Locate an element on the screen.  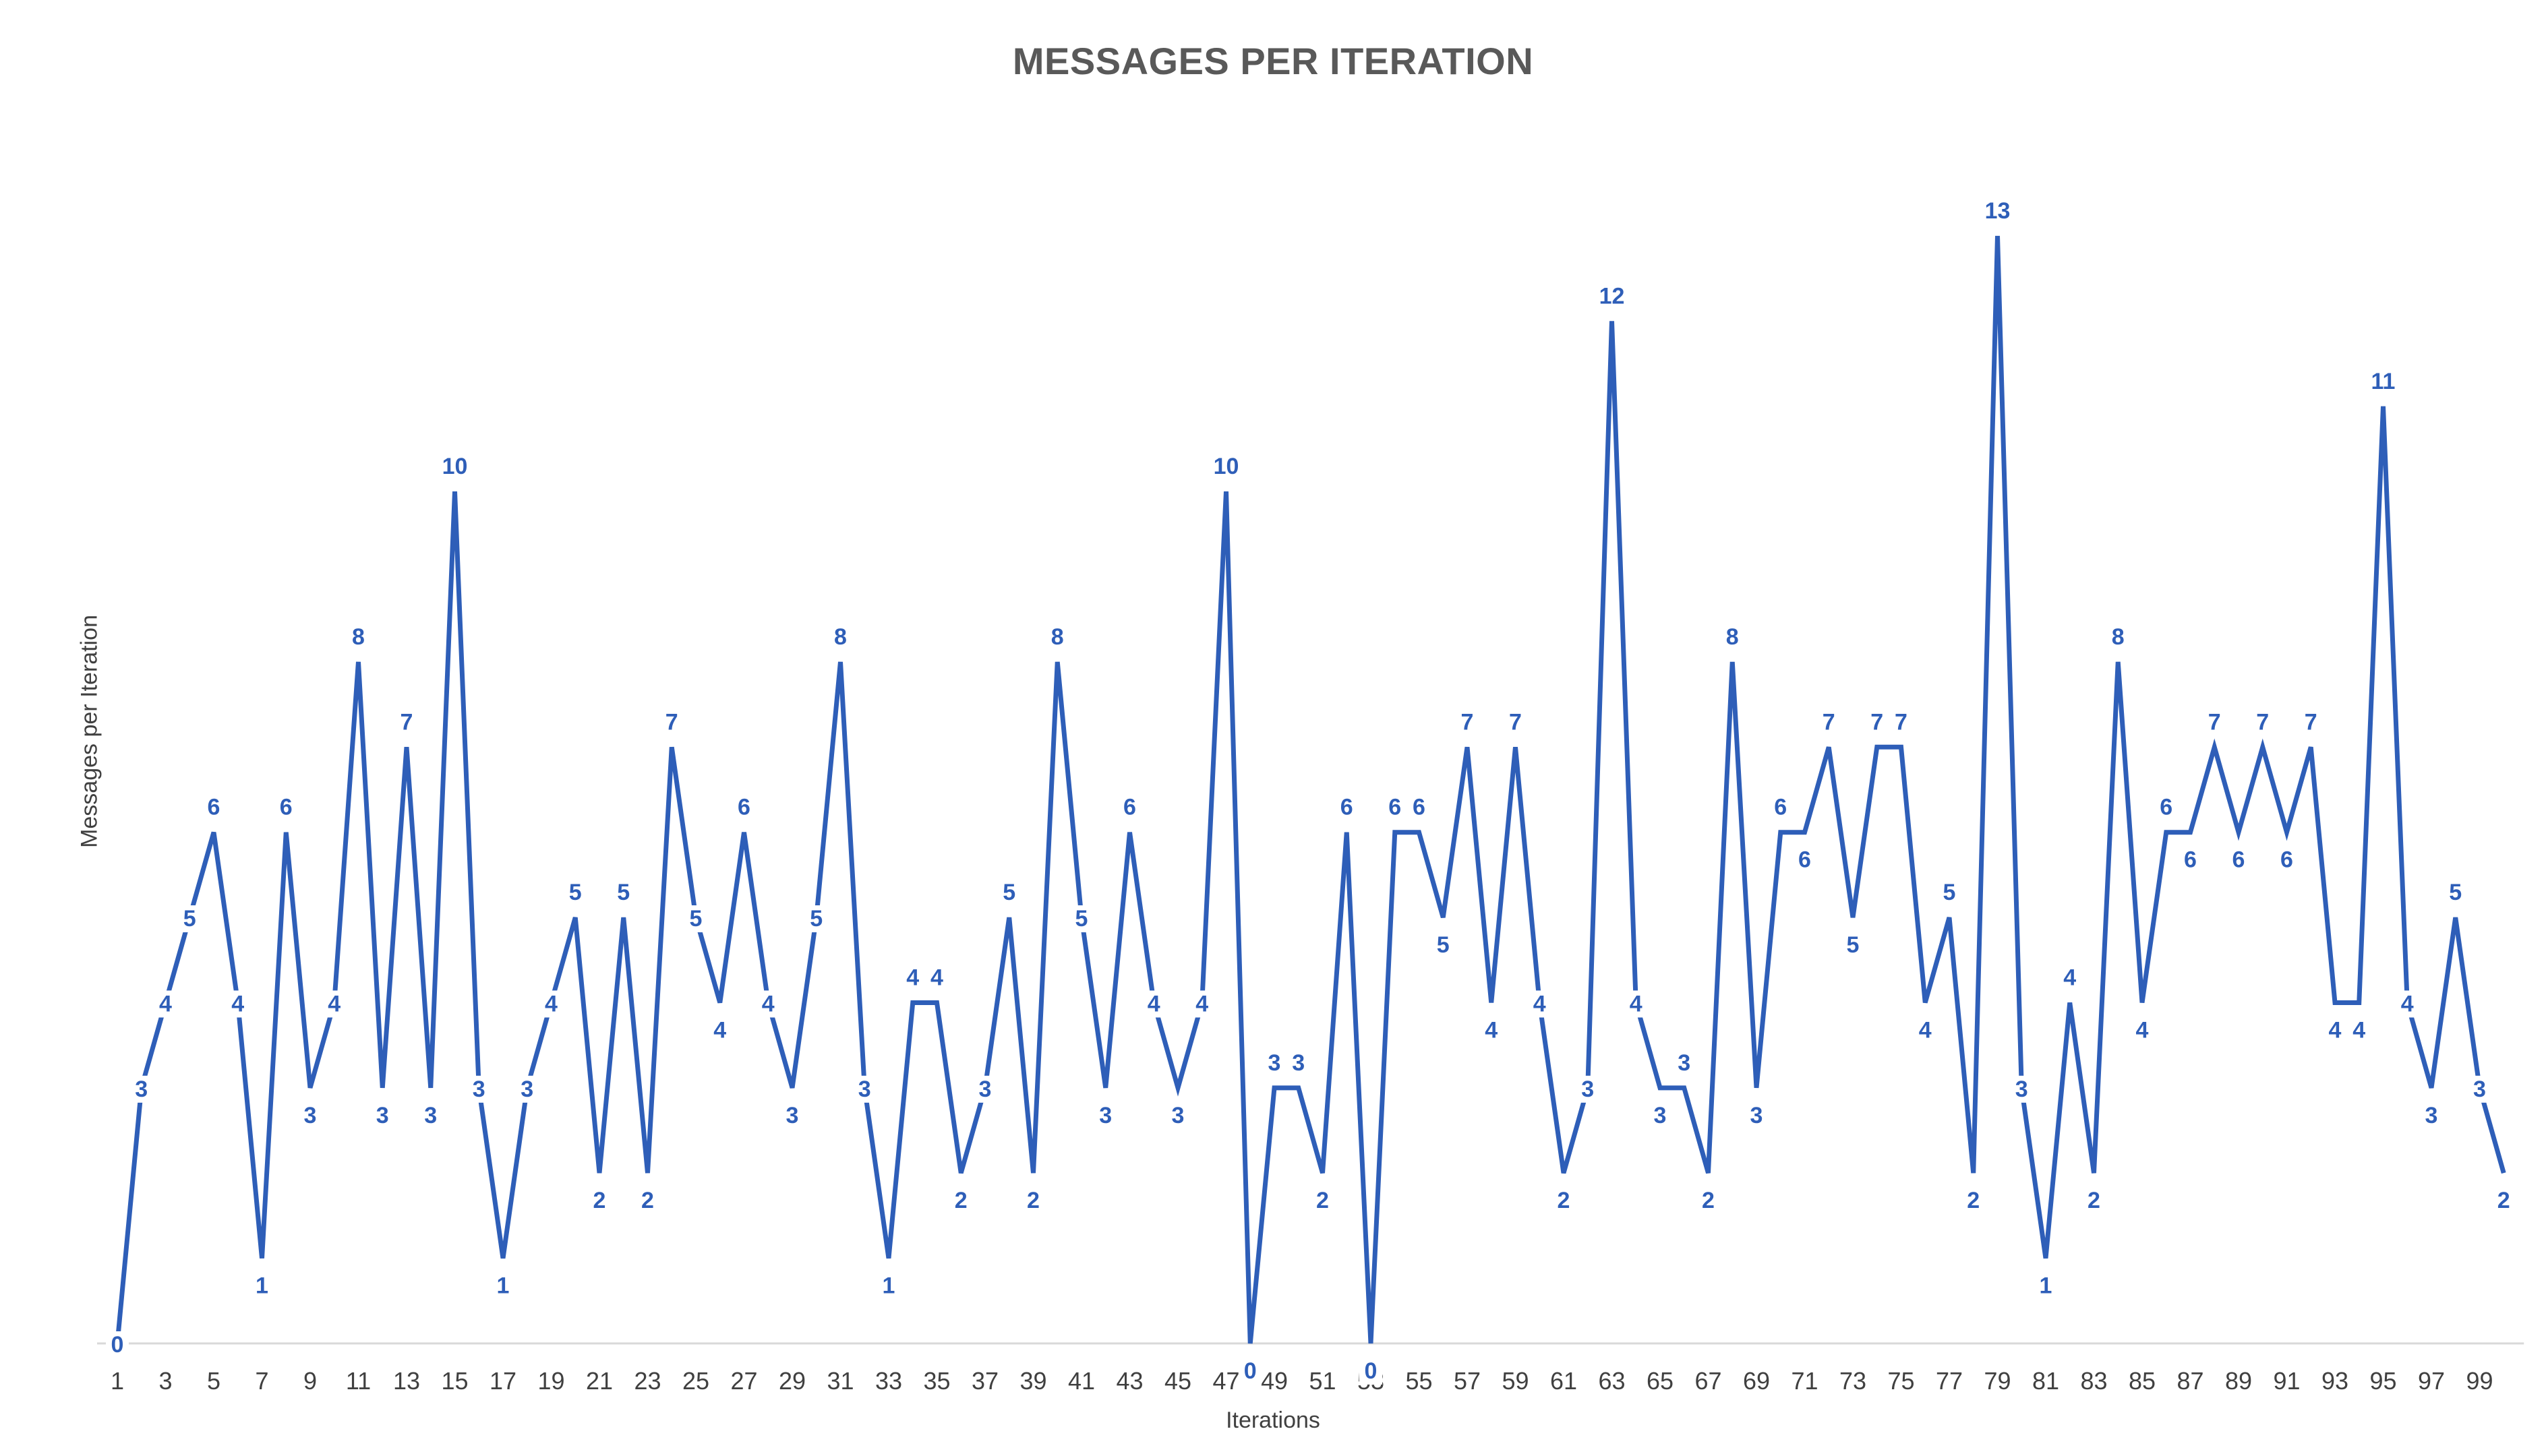
data-label: 10 is located at coordinates (1226, 466).